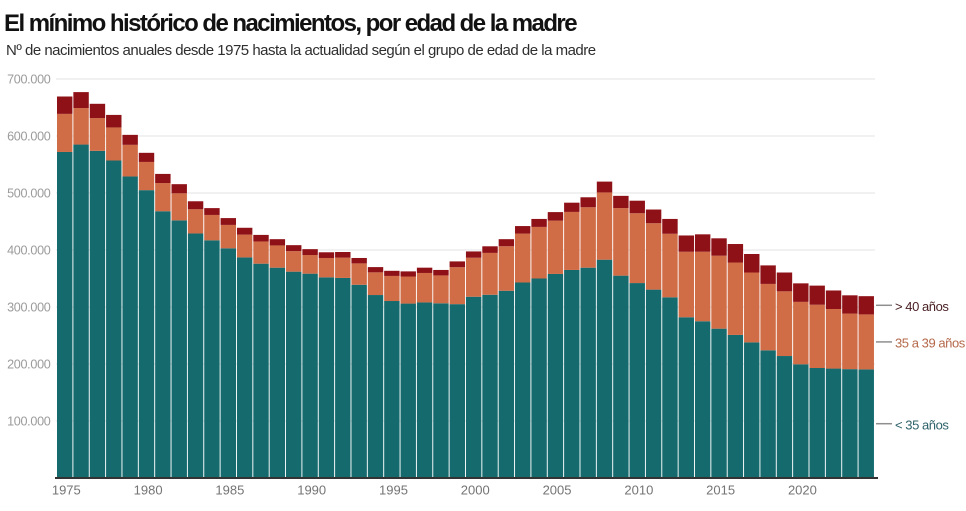 This screenshot has width=966, height=511. What do you see at coordinates (557, 490) in the screenshot?
I see `svg-text: 2005` at bounding box center [557, 490].